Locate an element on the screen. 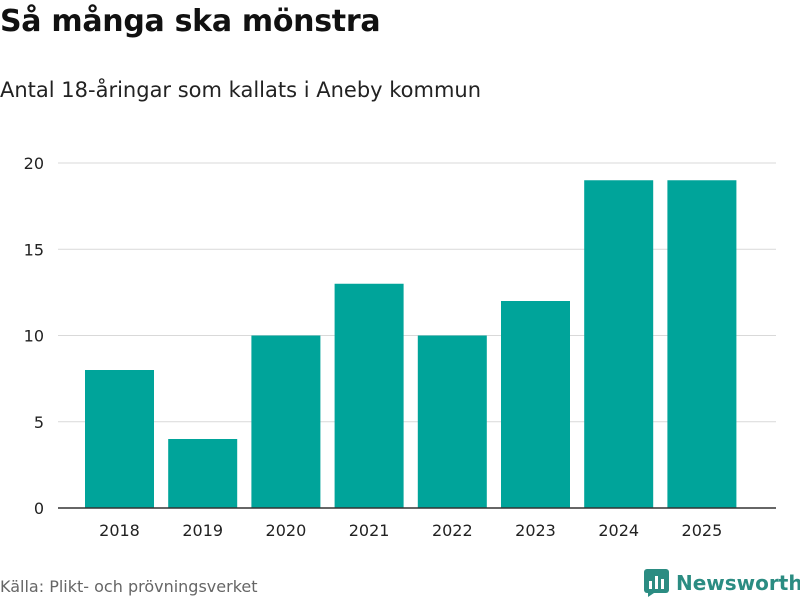  x-tick-label: 2018 is located at coordinates (119, 530).